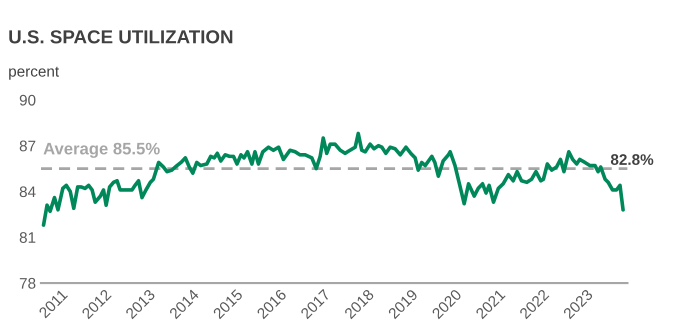 The height and width of the screenshot is (333, 682). Describe the element at coordinates (28, 146) in the screenshot. I see `y-tick-label: 87` at that location.